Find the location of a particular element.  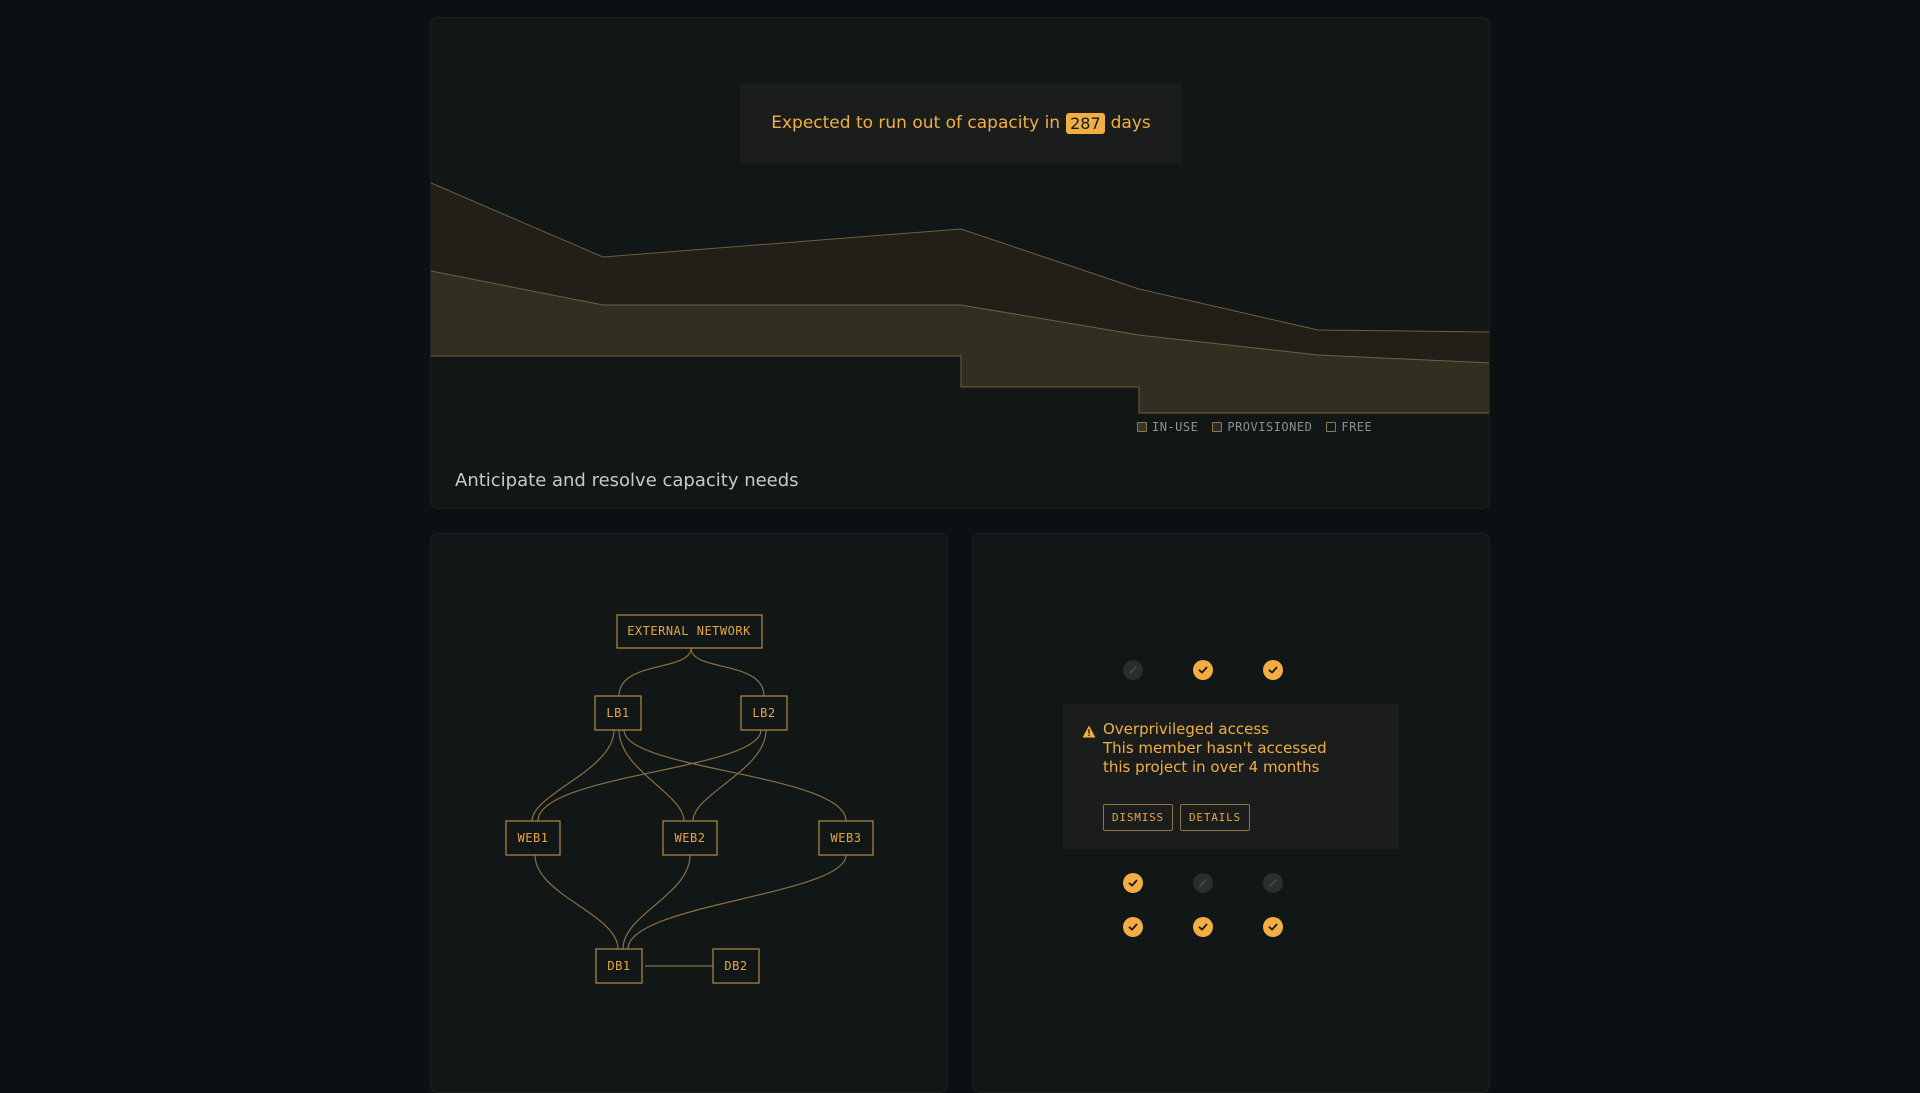

node-label-db2: DB2 is located at coordinates (735, 966).